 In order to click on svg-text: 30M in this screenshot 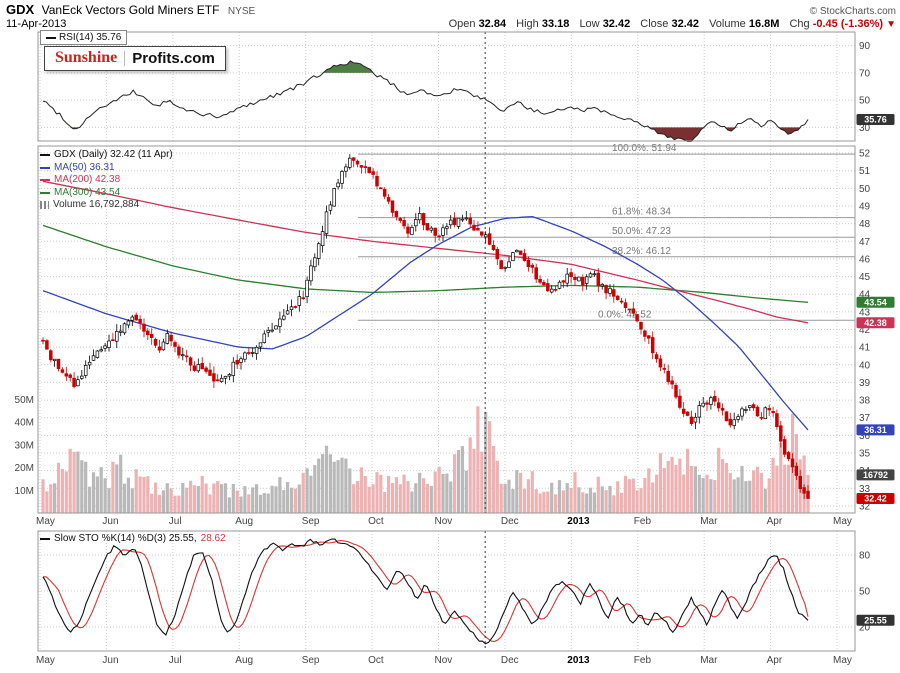, I will do `click(24, 445)`.